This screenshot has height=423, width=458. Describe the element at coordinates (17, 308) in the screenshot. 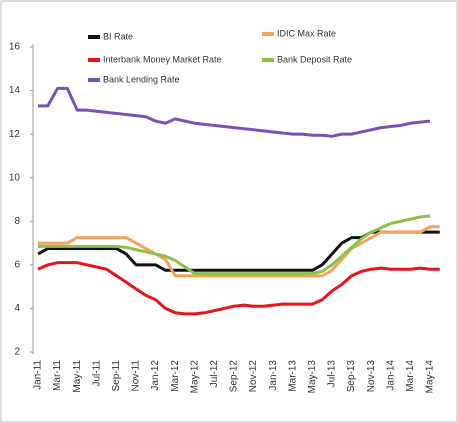

I see `y-tick-label: 4` at that location.